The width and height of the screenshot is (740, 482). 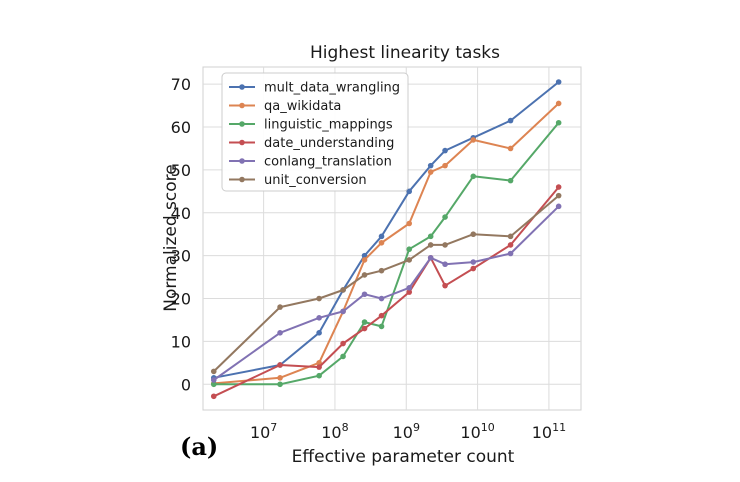 I want to click on y-axis-label: Normalized score, so click(x=171, y=238).